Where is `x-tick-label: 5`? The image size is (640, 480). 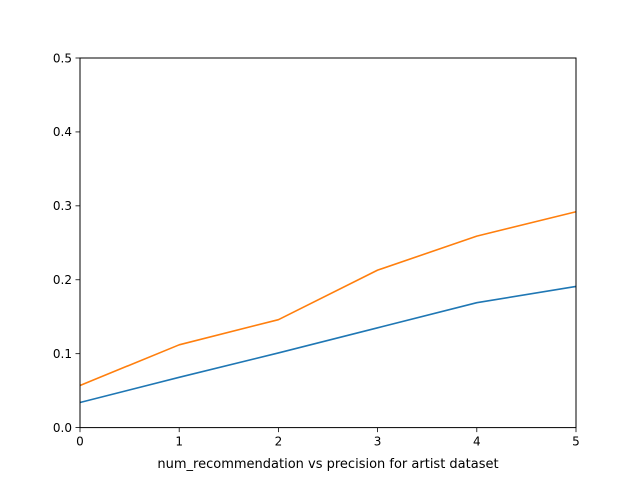 x-tick-label: 5 is located at coordinates (576, 442).